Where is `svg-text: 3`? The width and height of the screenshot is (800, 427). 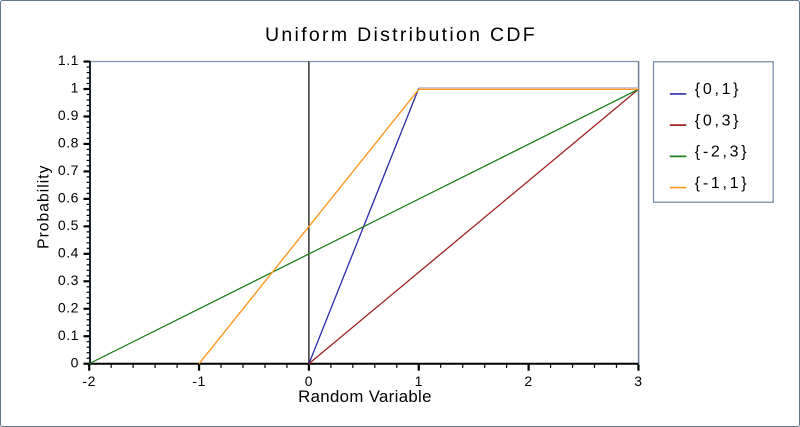
svg-text: 3 is located at coordinates (638, 381).